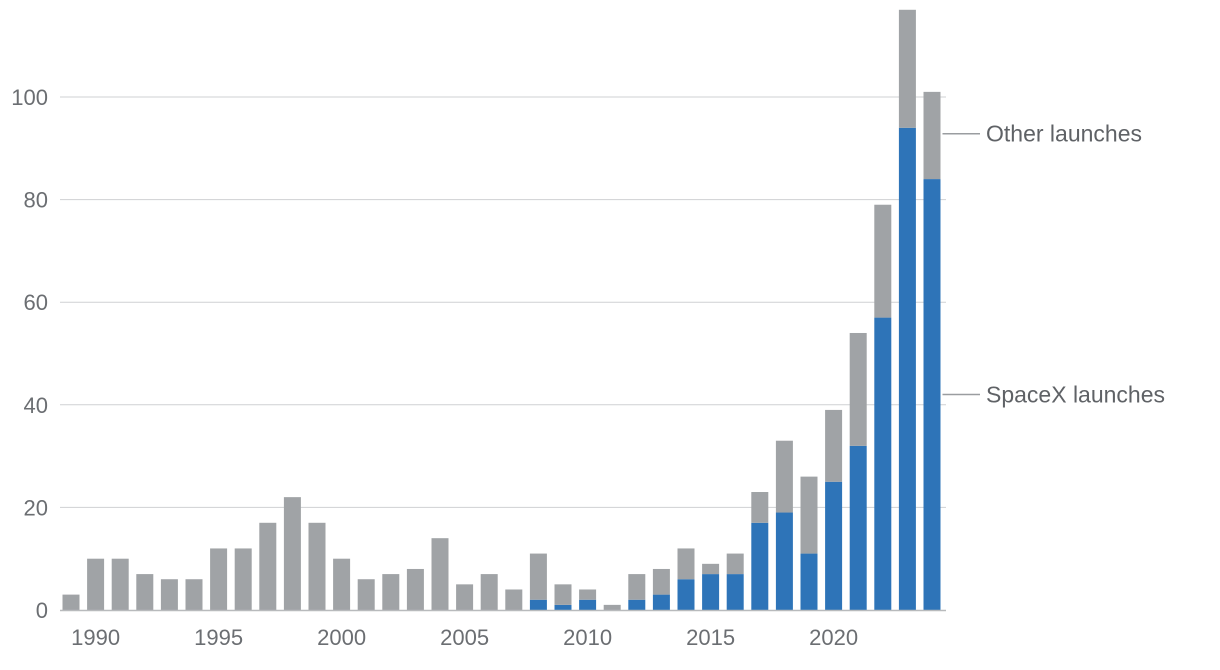 The image size is (1220, 670). Describe the element at coordinates (415, 589) in the screenshot. I see `bar-other-2003` at that location.